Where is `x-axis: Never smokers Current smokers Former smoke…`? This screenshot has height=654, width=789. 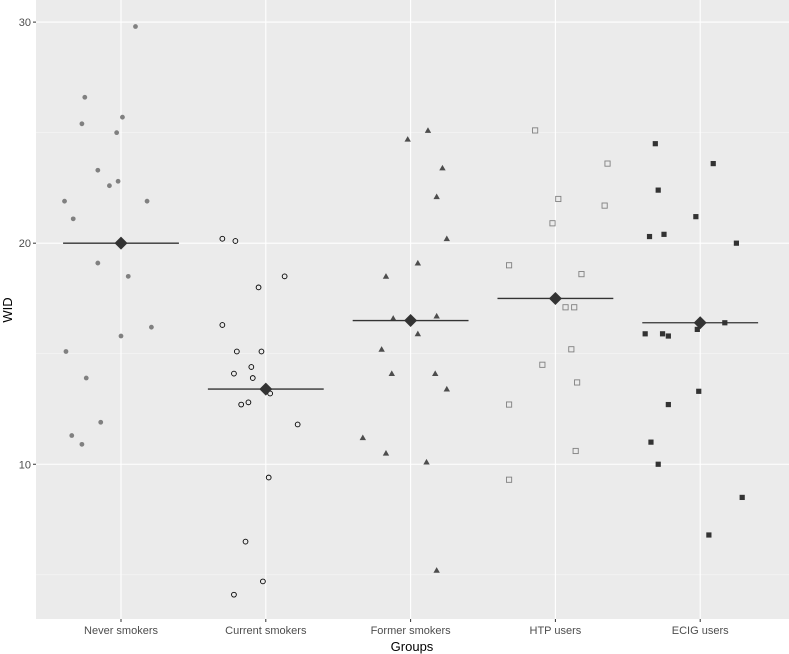
x-axis: Never smokers Current smokers Former smoke… is located at coordinates (406, 628).